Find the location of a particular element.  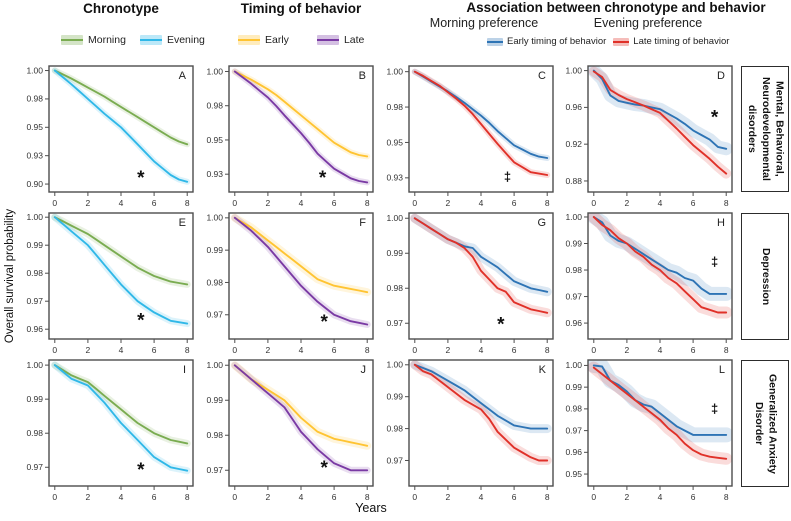

panel-J: 1.00 0.99 0.98 0.97 0 2 4 6 8 J * is located at coordinates (290, 430).